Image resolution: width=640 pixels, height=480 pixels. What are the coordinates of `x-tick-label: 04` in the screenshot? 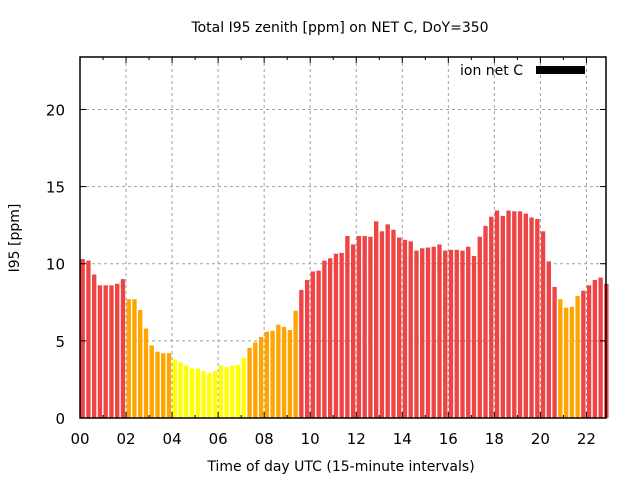 It's located at (172, 439).